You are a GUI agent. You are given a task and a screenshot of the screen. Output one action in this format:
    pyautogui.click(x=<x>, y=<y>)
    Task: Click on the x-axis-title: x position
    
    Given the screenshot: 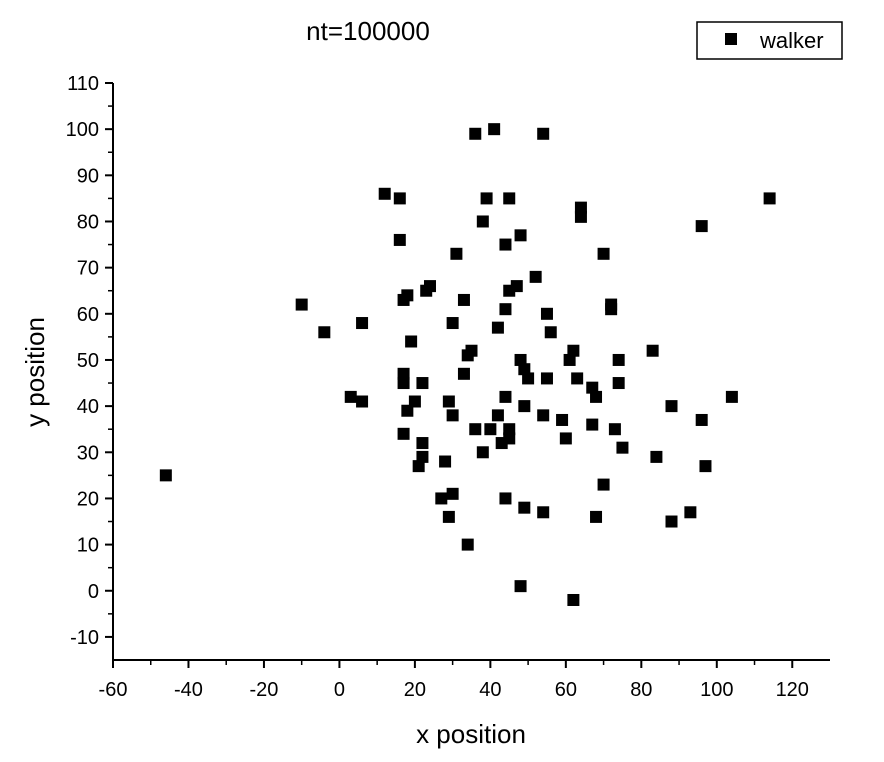 What is the action you would take?
    pyautogui.click(x=471, y=734)
    